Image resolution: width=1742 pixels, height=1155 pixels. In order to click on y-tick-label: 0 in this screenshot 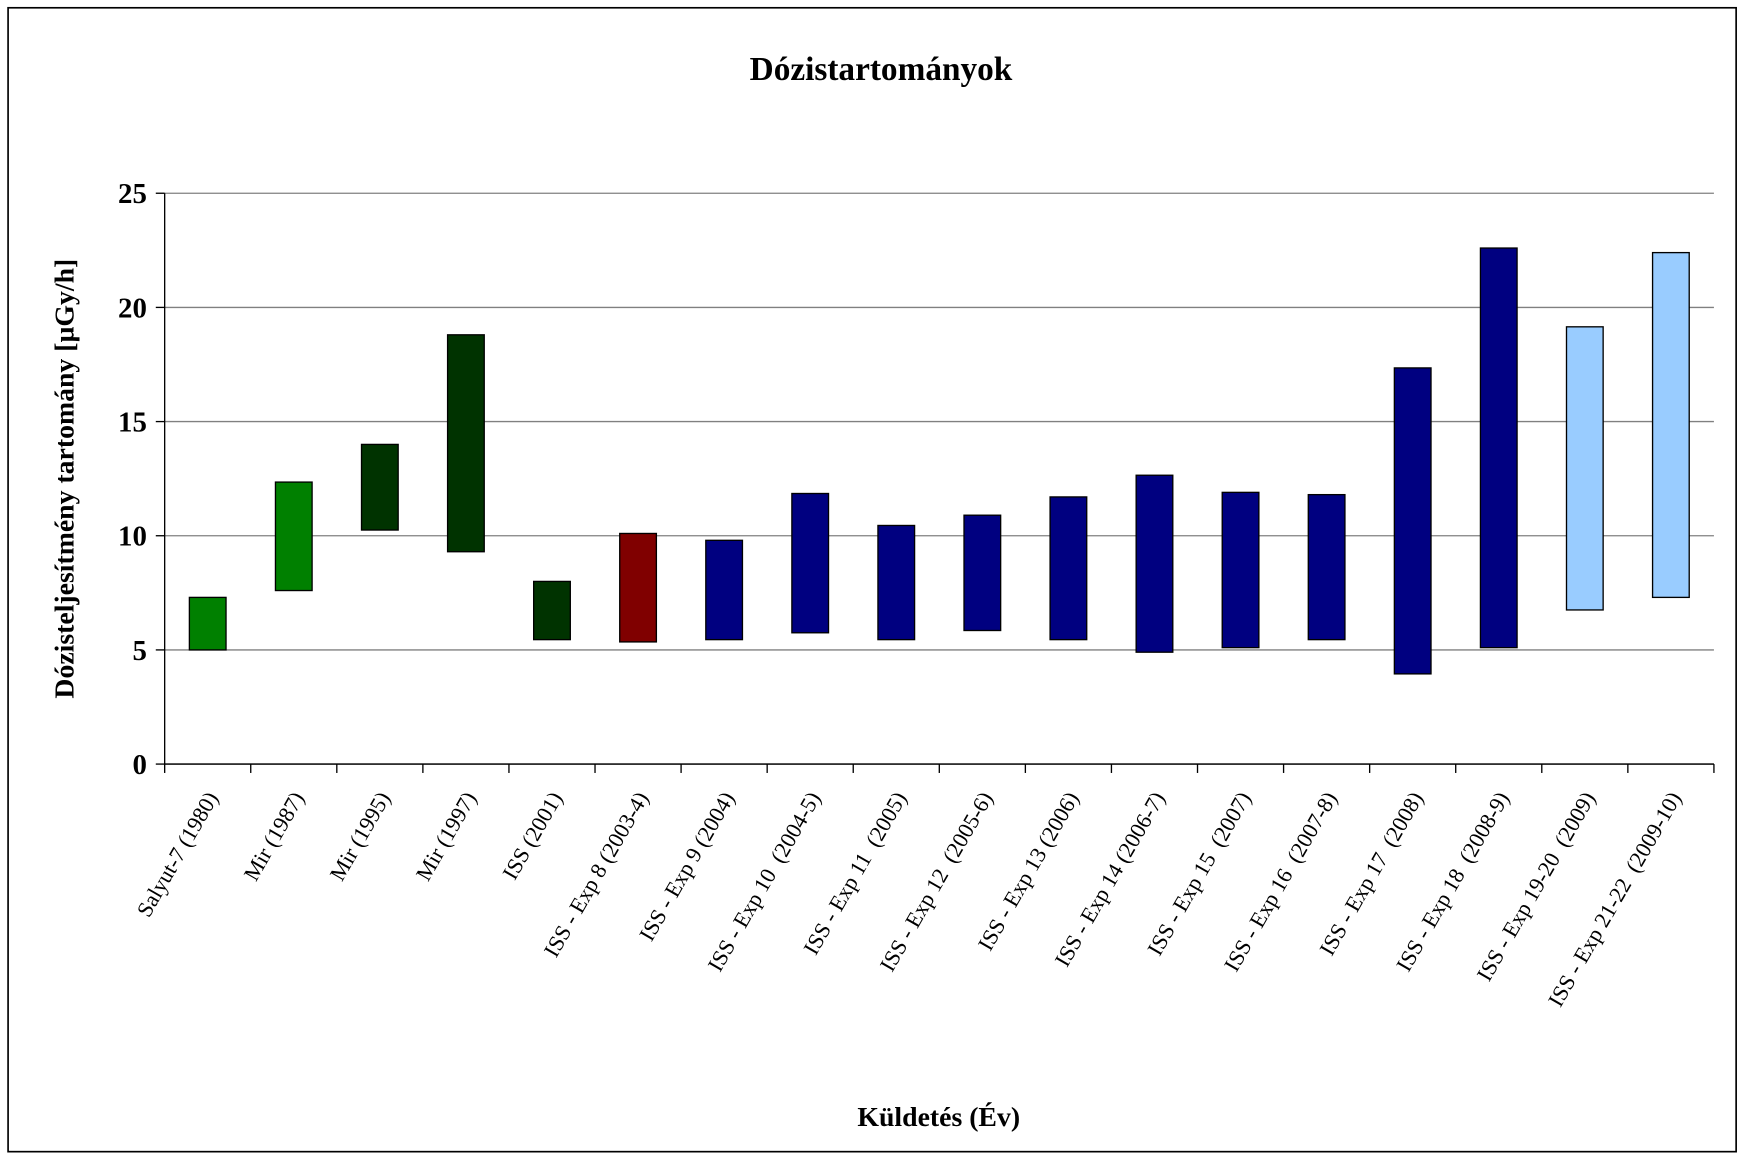, I will do `click(139, 765)`.